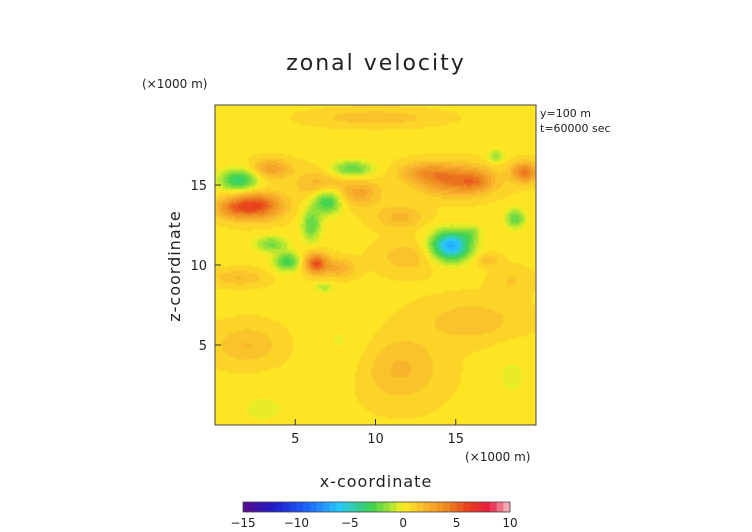 The height and width of the screenshot is (532, 752). Describe the element at coordinates (374, 515) in the screenshot. I see `colorbar: −15 −10 −5 0 5 10` at that location.